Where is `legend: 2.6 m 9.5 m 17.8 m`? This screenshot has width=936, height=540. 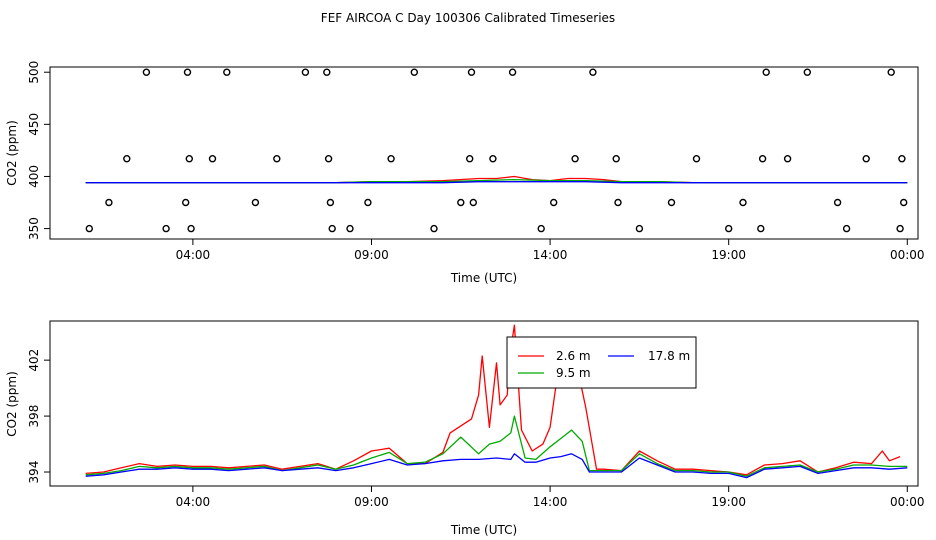
legend: 2.6 m 9.5 m 17.8 m is located at coordinates (601, 362).